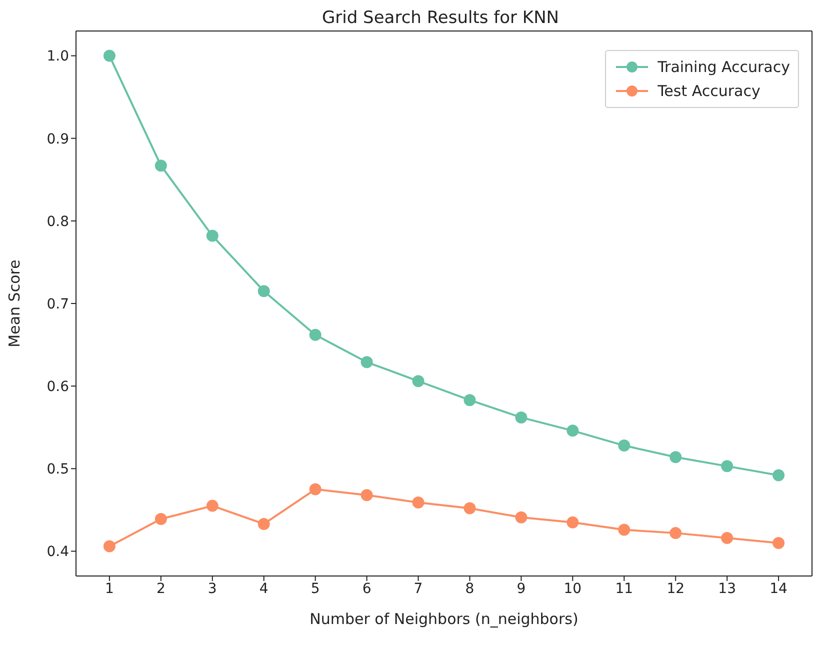 The image size is (821, 652). Describe the element at coordinates (367, 588) in the screenshot. I see `x-tick-label: 6` at that location.